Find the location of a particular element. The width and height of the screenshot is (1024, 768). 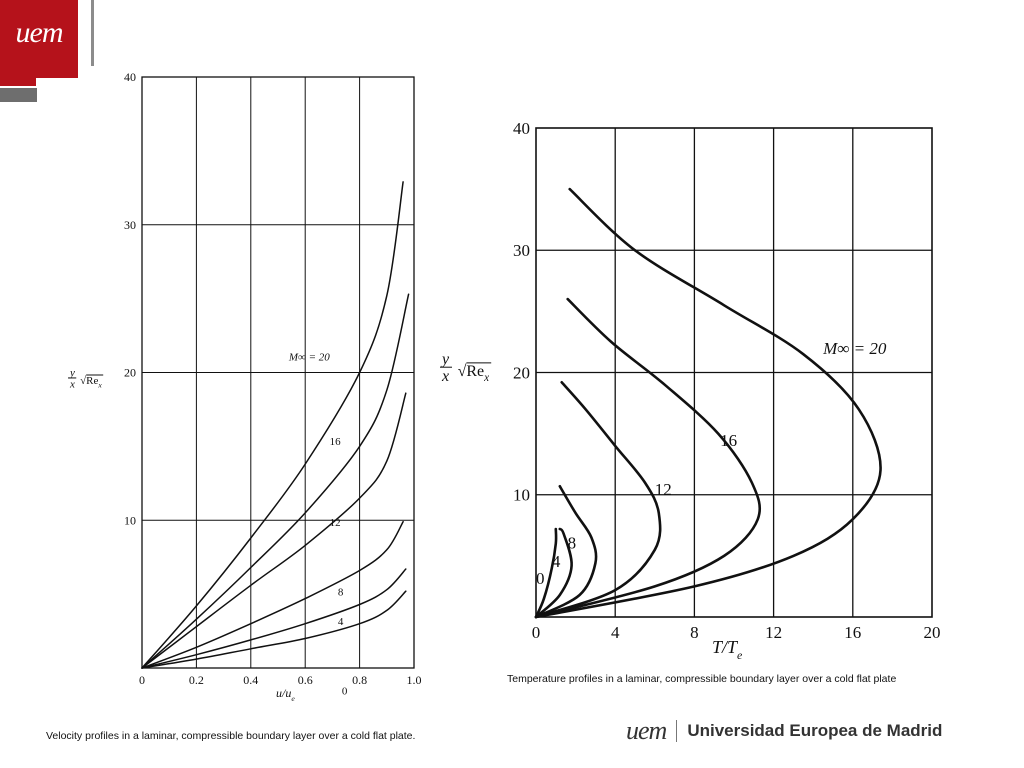

velocity-x-tick-label: 0.2 is located at coordinates (196, 680).